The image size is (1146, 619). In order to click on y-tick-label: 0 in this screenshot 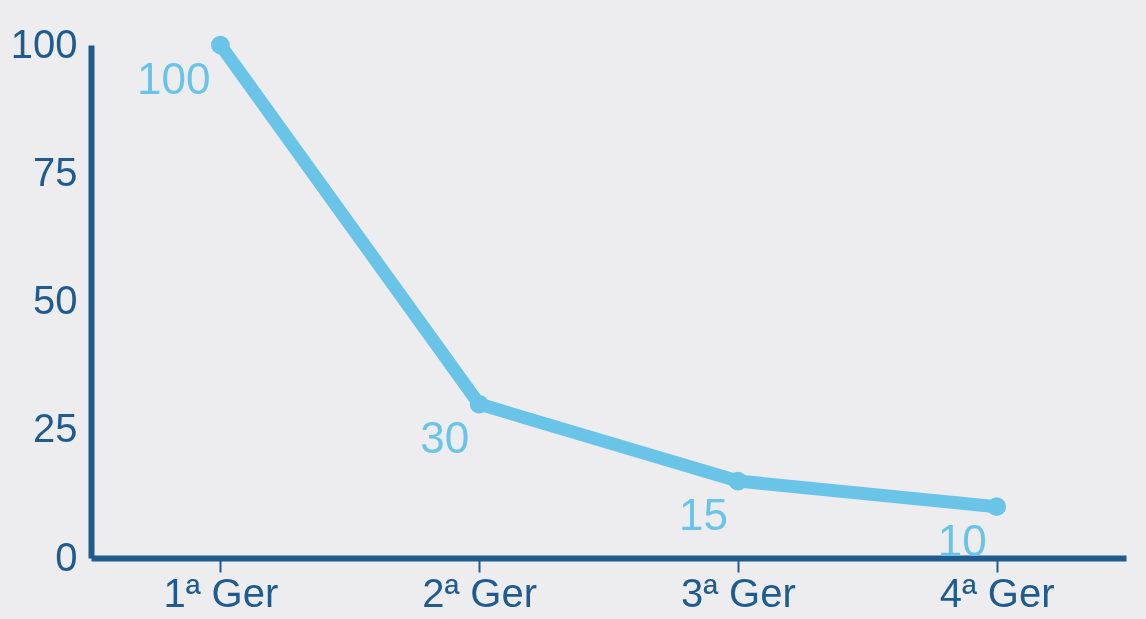, I will do `click(66, 556)`.